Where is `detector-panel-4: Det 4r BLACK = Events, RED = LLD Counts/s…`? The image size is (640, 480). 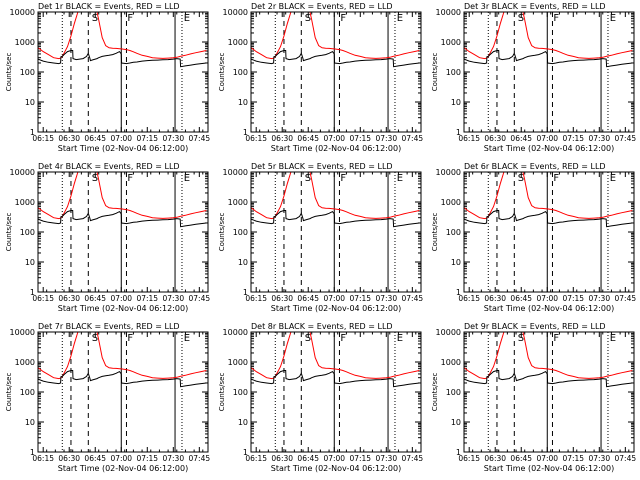 detector-panel-4: Det 4r BLACK = Events, RED = LLD Counts/s… is located at coordinates (107, 237).